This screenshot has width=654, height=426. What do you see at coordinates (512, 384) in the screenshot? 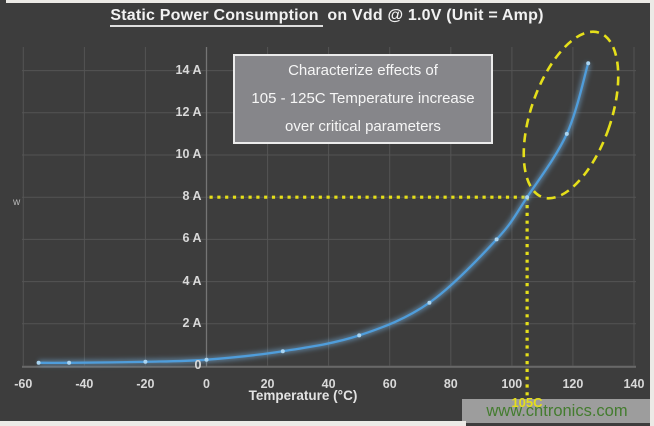
I see `x-axis-tick-label: 100` at bounding box center [512, 384].